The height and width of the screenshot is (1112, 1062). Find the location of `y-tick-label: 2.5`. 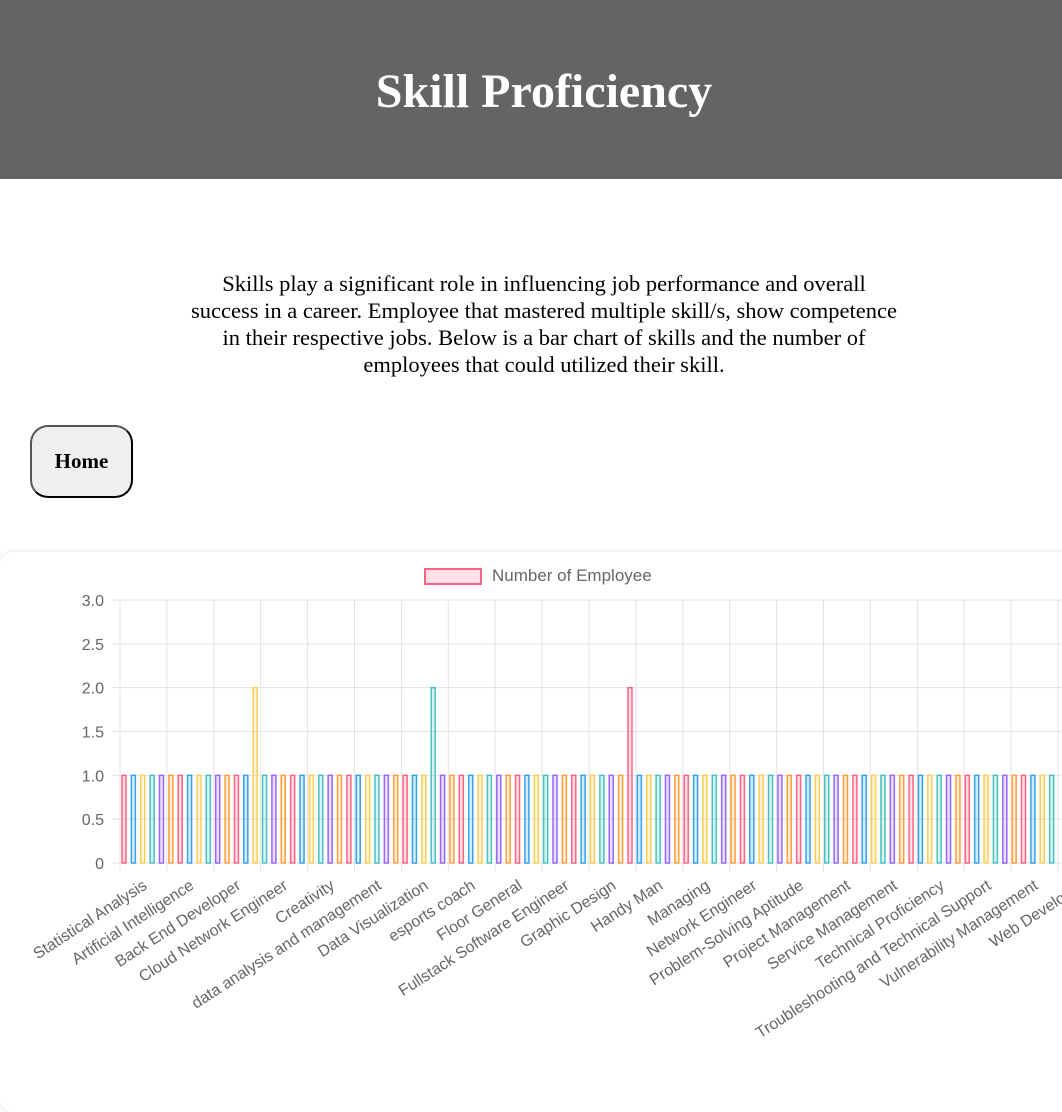

y-tick-label: 2.5 is located at coordinates (93, 645).